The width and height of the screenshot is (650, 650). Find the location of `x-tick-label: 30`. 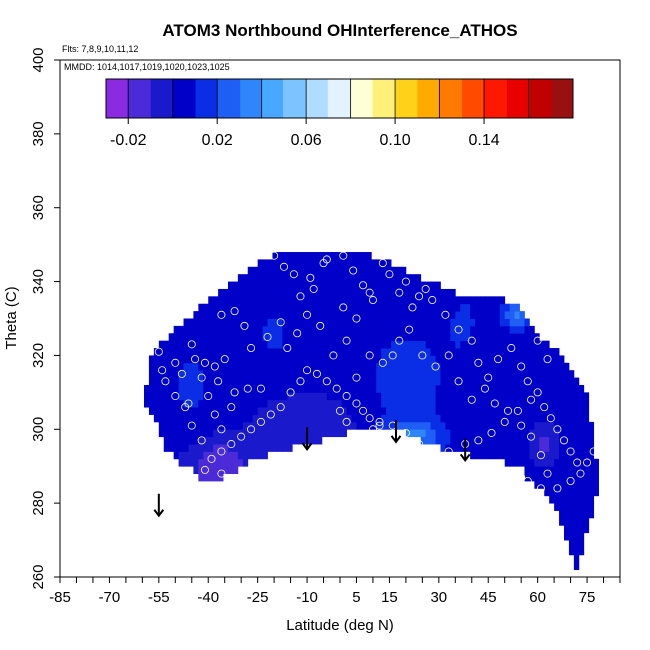

x-tick-label: 30 is located at coordinates (438, 597).